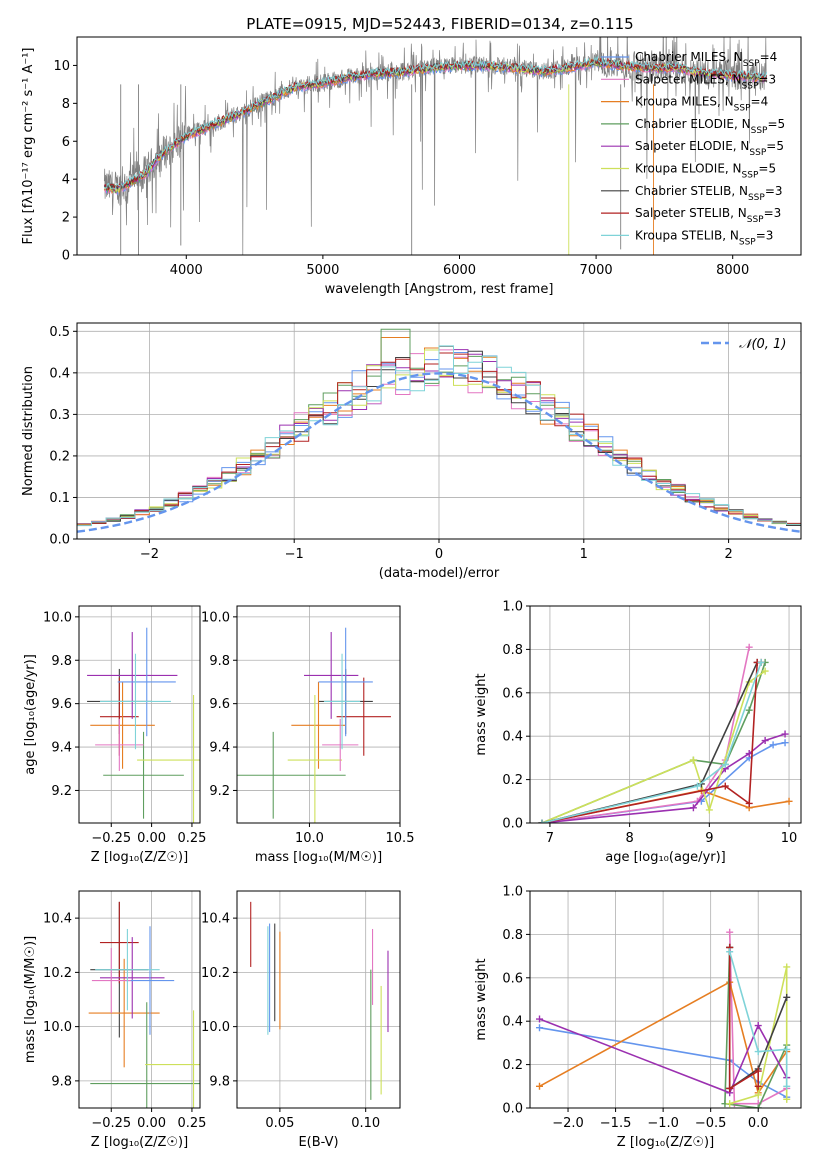  What do you see at coordinates (663, 1062) in the screenshot?
I see `weight-line-chabrier_miles` at bounding box center [663, 1062].